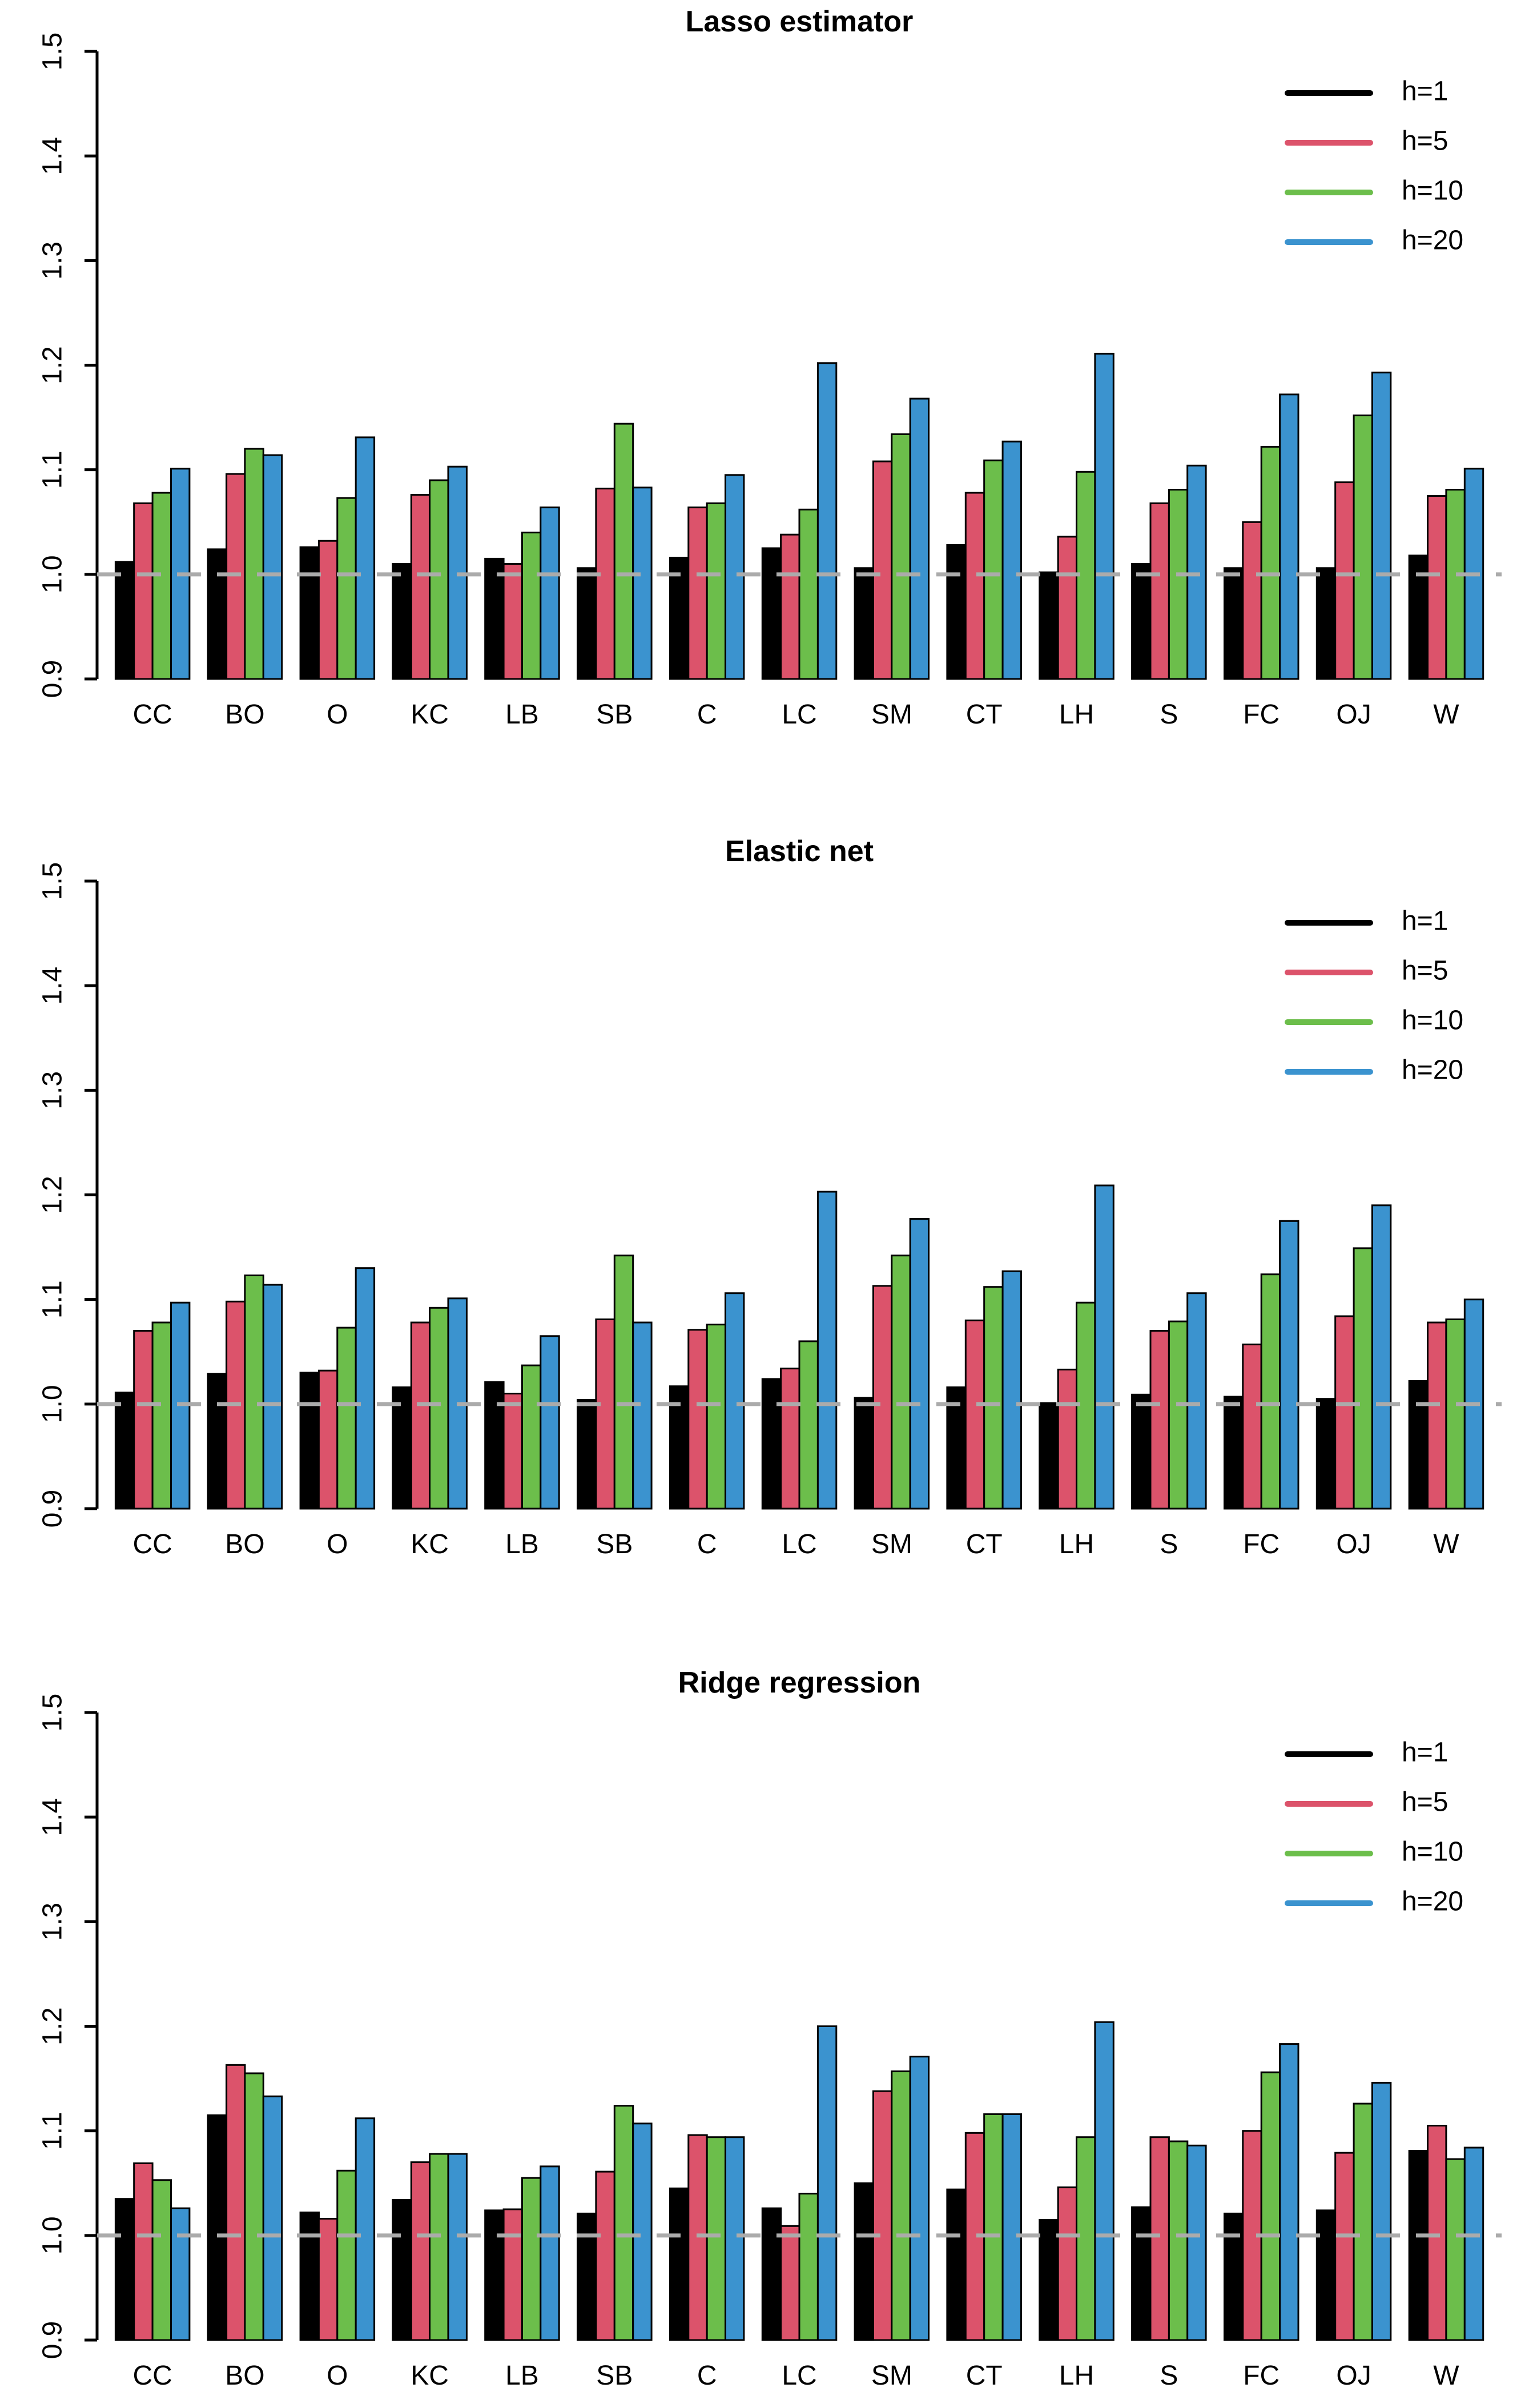 Image resolution: width=1537 pixels, height=2408 pixels. What do you see at coordinates (217, 614) in the screenshot?
I see `bar-BO-h=1` at bounding box center [217, 614].